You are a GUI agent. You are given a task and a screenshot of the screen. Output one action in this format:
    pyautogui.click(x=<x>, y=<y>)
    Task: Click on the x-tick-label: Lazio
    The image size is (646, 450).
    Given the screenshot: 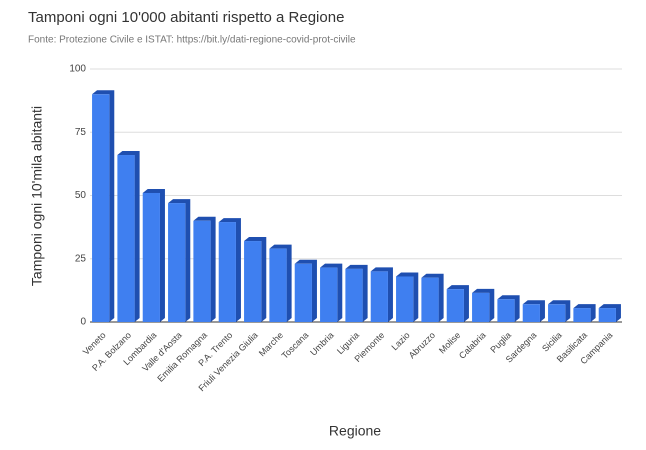 What is the action you would take?
    pyautogui.click(x=400, y=341)
    